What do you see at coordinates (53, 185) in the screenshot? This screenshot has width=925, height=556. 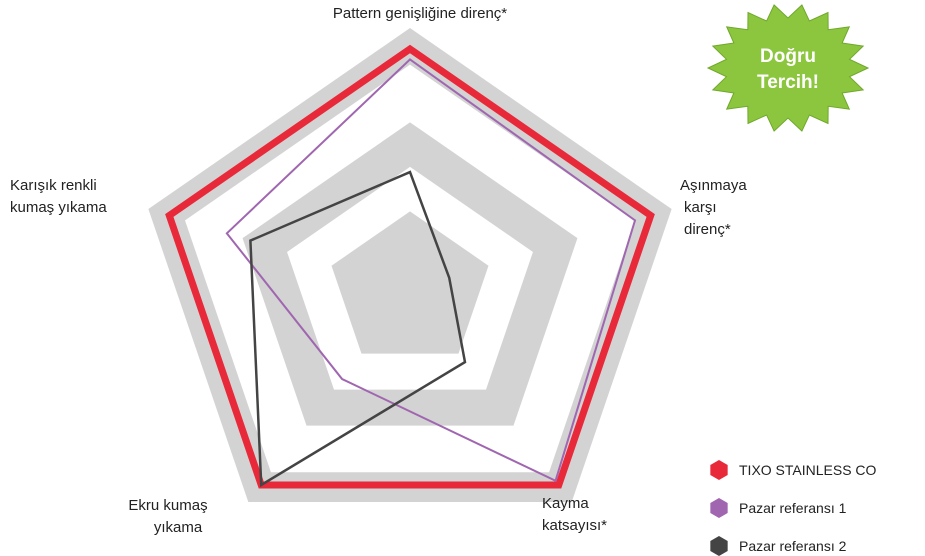 I see `axis-label-line: Karışık renkli` at bounding box center [53, 185].